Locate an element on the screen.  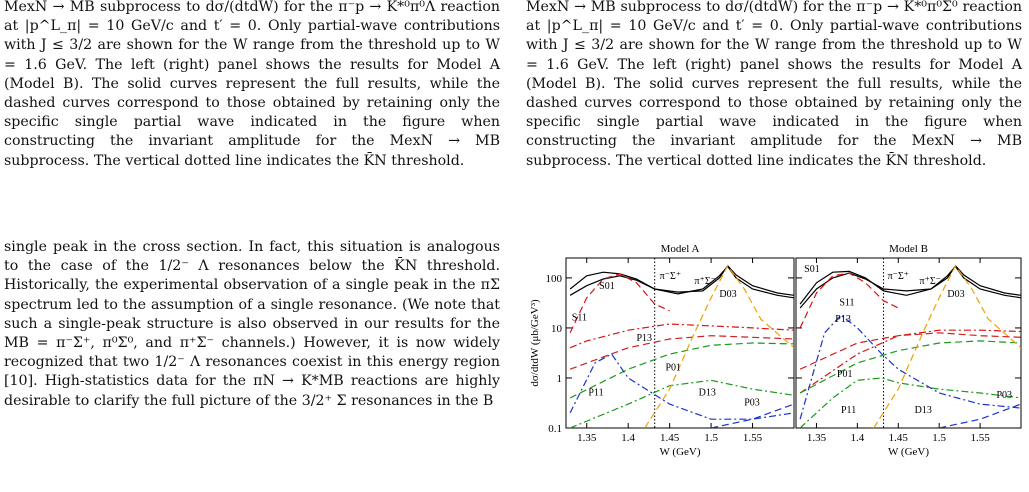
y-tick-label: 100 is located at coordinates (554, 279).